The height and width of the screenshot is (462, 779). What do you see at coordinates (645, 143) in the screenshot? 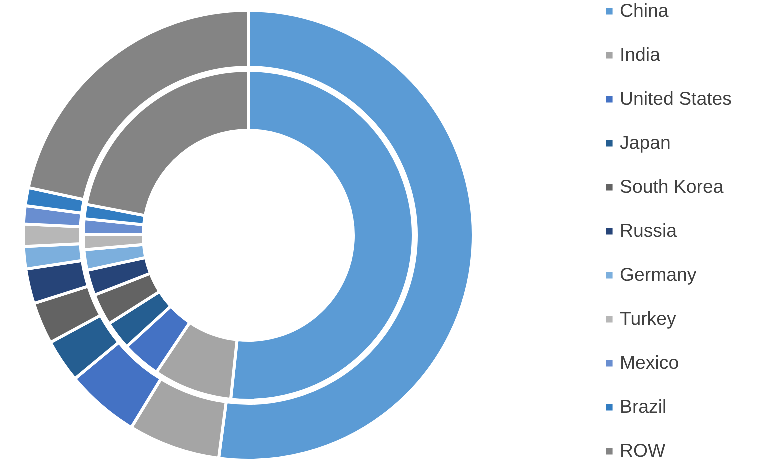
I see `legend-label: Japan` at bounding box center [645, 143].